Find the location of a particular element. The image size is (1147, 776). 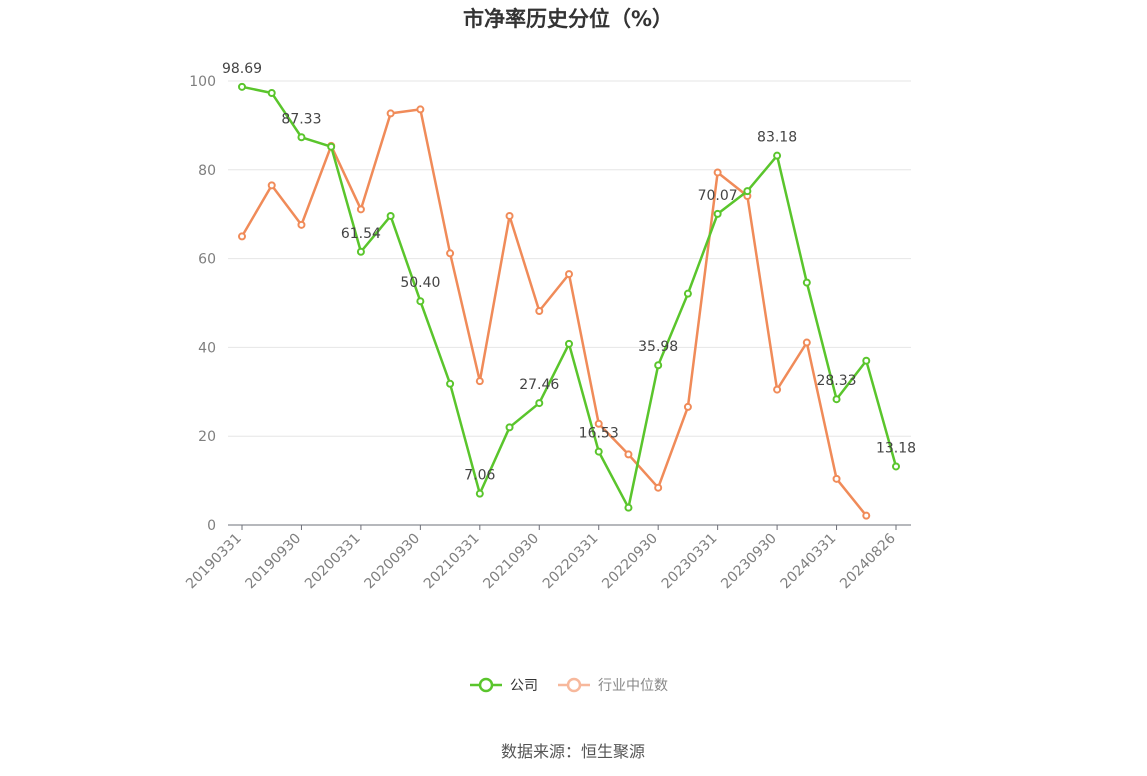

x-tick-label: 20210331 is located at coordinates (452, 562).